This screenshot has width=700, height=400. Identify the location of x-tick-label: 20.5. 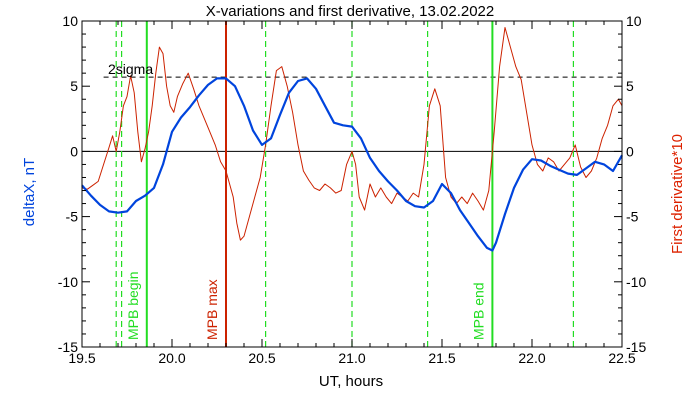
(261, 358).